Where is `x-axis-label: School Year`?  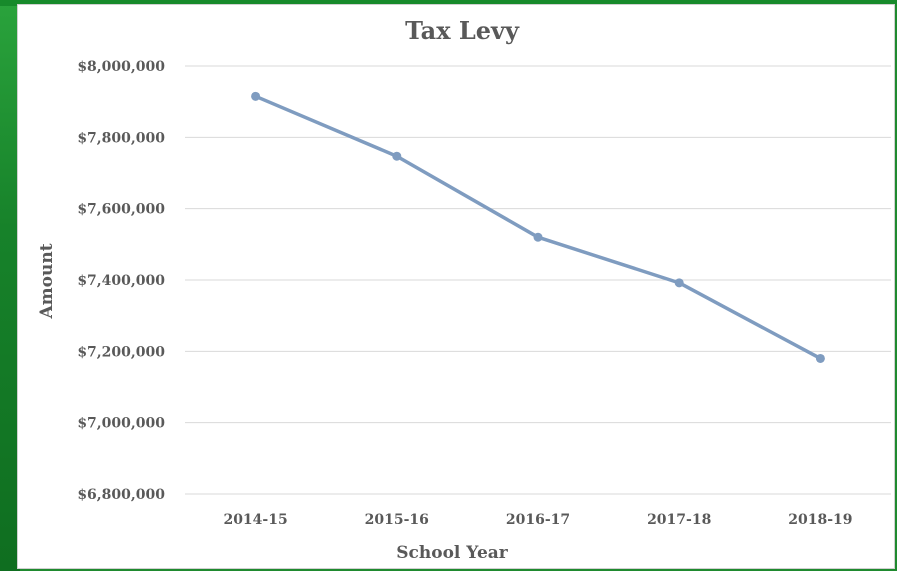 x-axis-label: School Year is located at coordinates (452, 553).